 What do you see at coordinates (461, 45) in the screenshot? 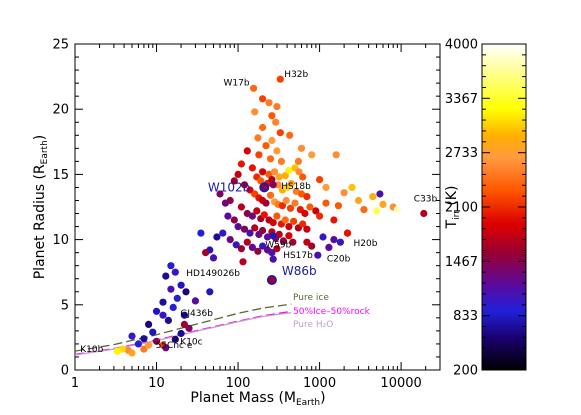
I see `colorbar-tick-label: 4000` at bounding box center [461, 45].